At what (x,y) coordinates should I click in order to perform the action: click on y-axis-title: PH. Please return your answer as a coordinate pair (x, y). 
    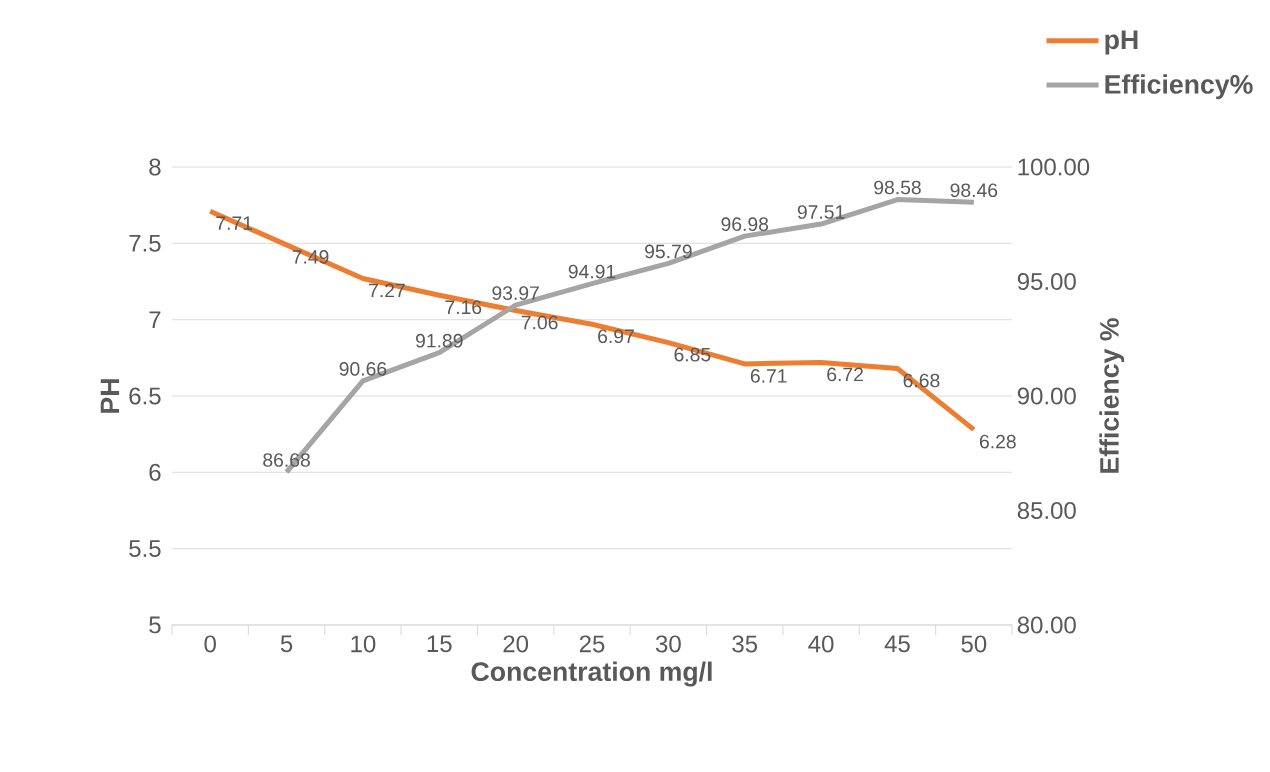
    Looking at the image, I should click on (110, 396).